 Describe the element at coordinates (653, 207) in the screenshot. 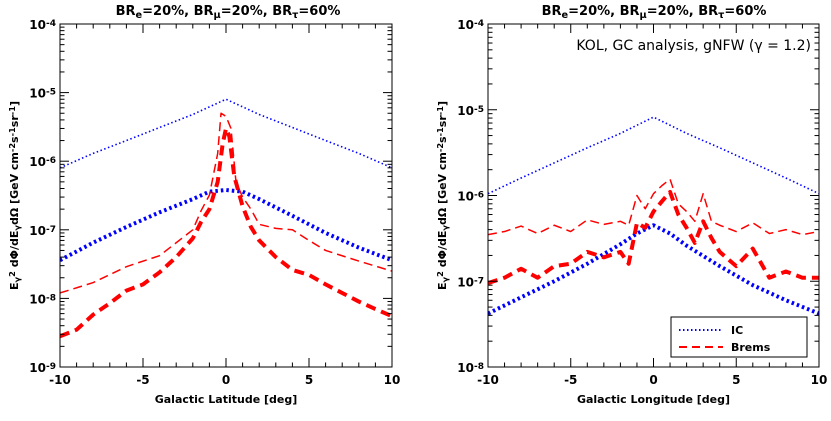

I see `series-brems-thin-dashed` at that location.